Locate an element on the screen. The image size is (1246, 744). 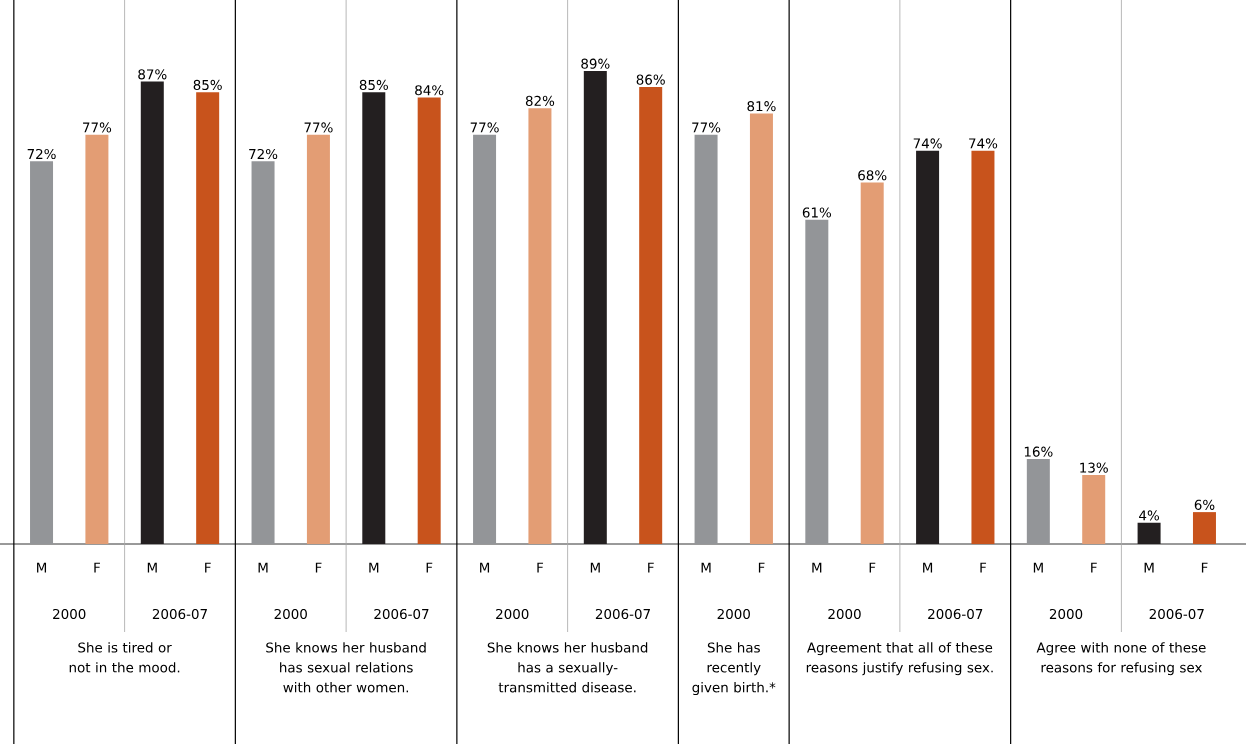
text: She knows her husband has sexual relations with other women. is located at coordinates (346, 667).